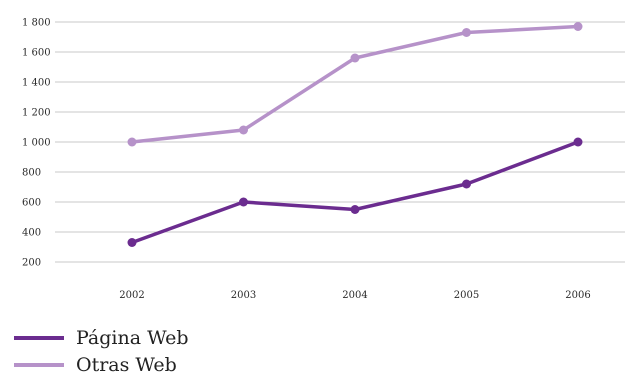 The height and width of the screenshot is (373, 634). What do you see at coordinates (31, 263) in the screenshot?
I see `y-tick-label: 200` at bounding box center [31, 263].